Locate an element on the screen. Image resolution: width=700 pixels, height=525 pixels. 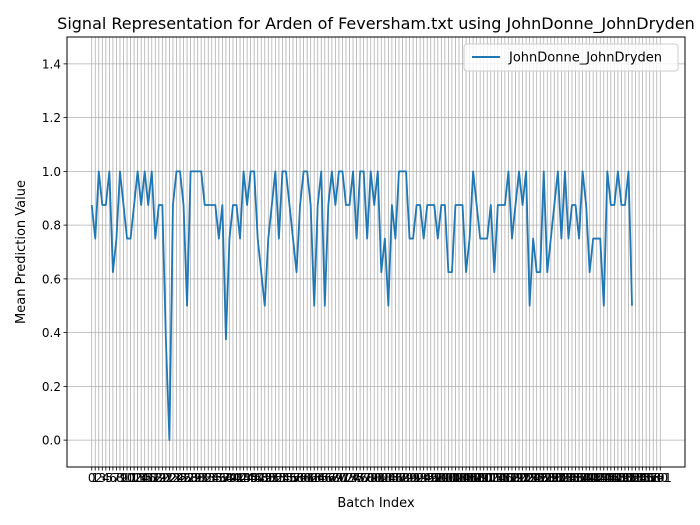
x-tick-label: 35 is located at coordinates (215, 478).